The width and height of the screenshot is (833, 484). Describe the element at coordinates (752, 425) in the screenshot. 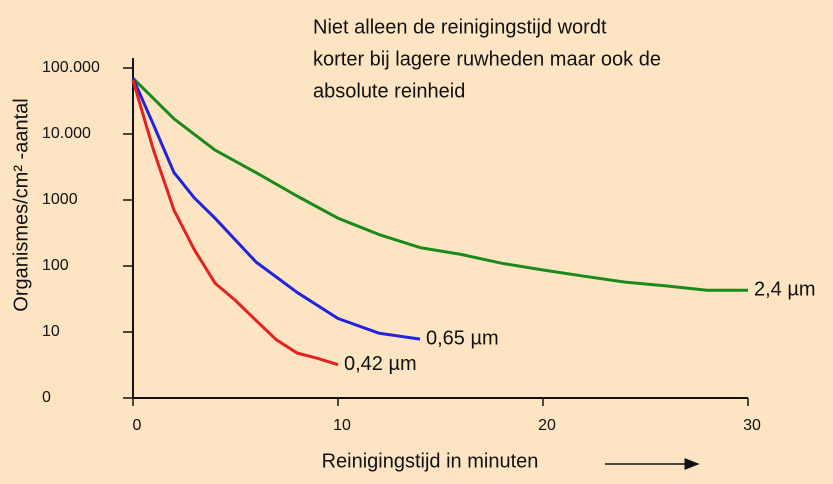

I see `x-tick-label: 30` at that location.